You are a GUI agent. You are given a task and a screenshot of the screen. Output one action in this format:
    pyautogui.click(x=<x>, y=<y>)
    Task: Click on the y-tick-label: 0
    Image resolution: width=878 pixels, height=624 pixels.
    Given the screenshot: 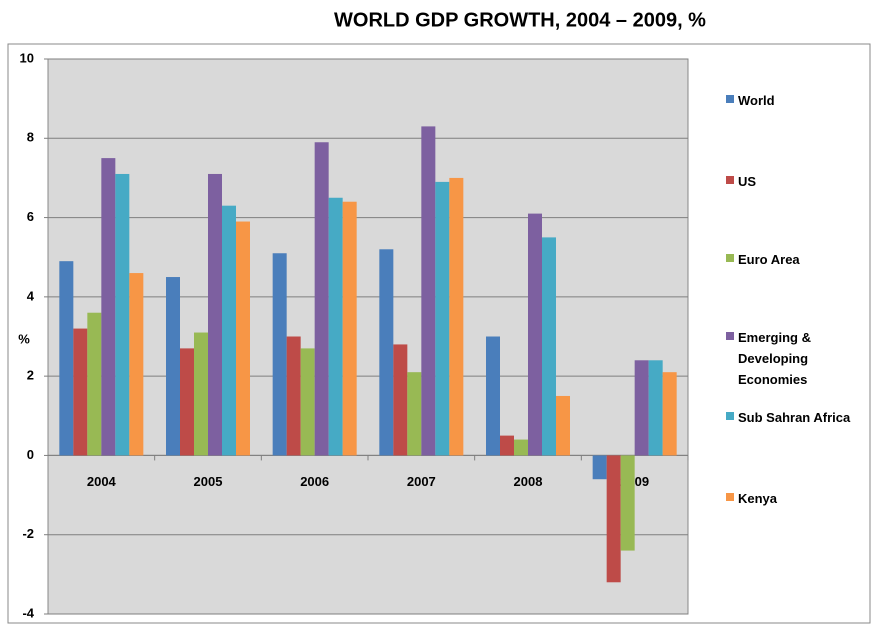 What is the action you would take?
    pyautogui.click(x=30, y=454)
    